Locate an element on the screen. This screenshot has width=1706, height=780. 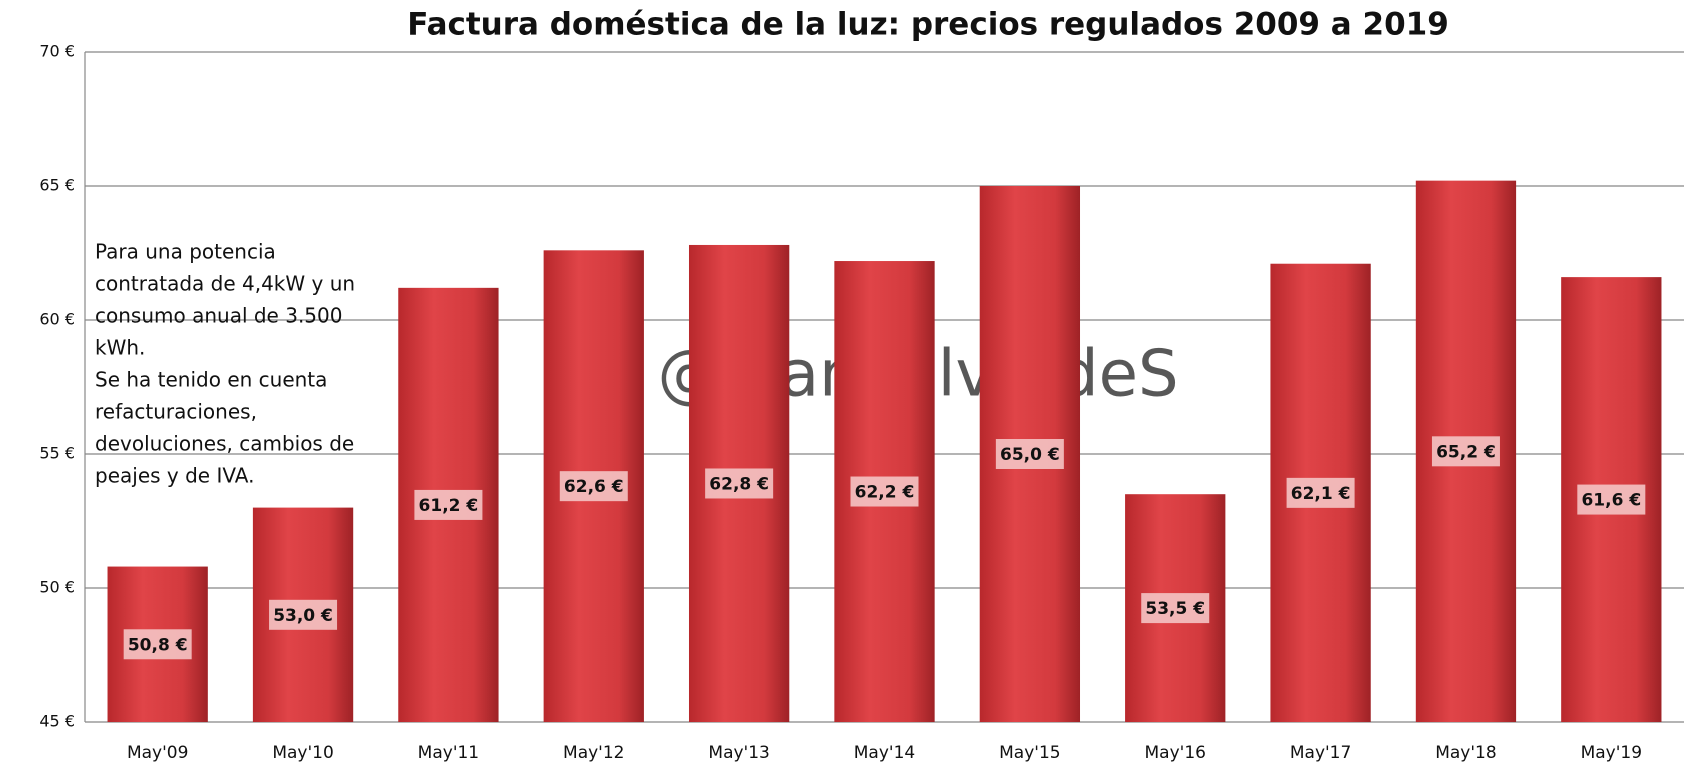
value-label: 61,6 € is located at coordinates (1611, 501).